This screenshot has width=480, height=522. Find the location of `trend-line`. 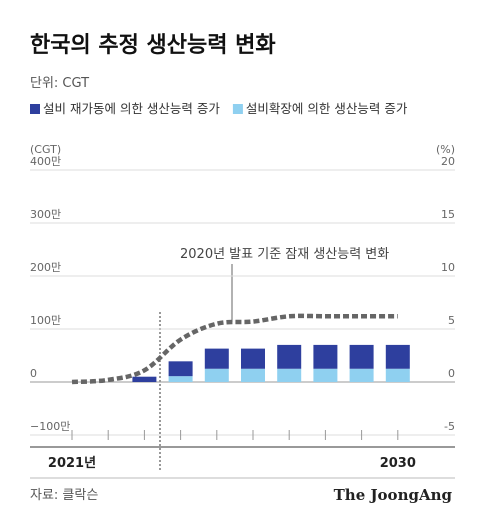

trend-line is located at coordinates (234, 349).